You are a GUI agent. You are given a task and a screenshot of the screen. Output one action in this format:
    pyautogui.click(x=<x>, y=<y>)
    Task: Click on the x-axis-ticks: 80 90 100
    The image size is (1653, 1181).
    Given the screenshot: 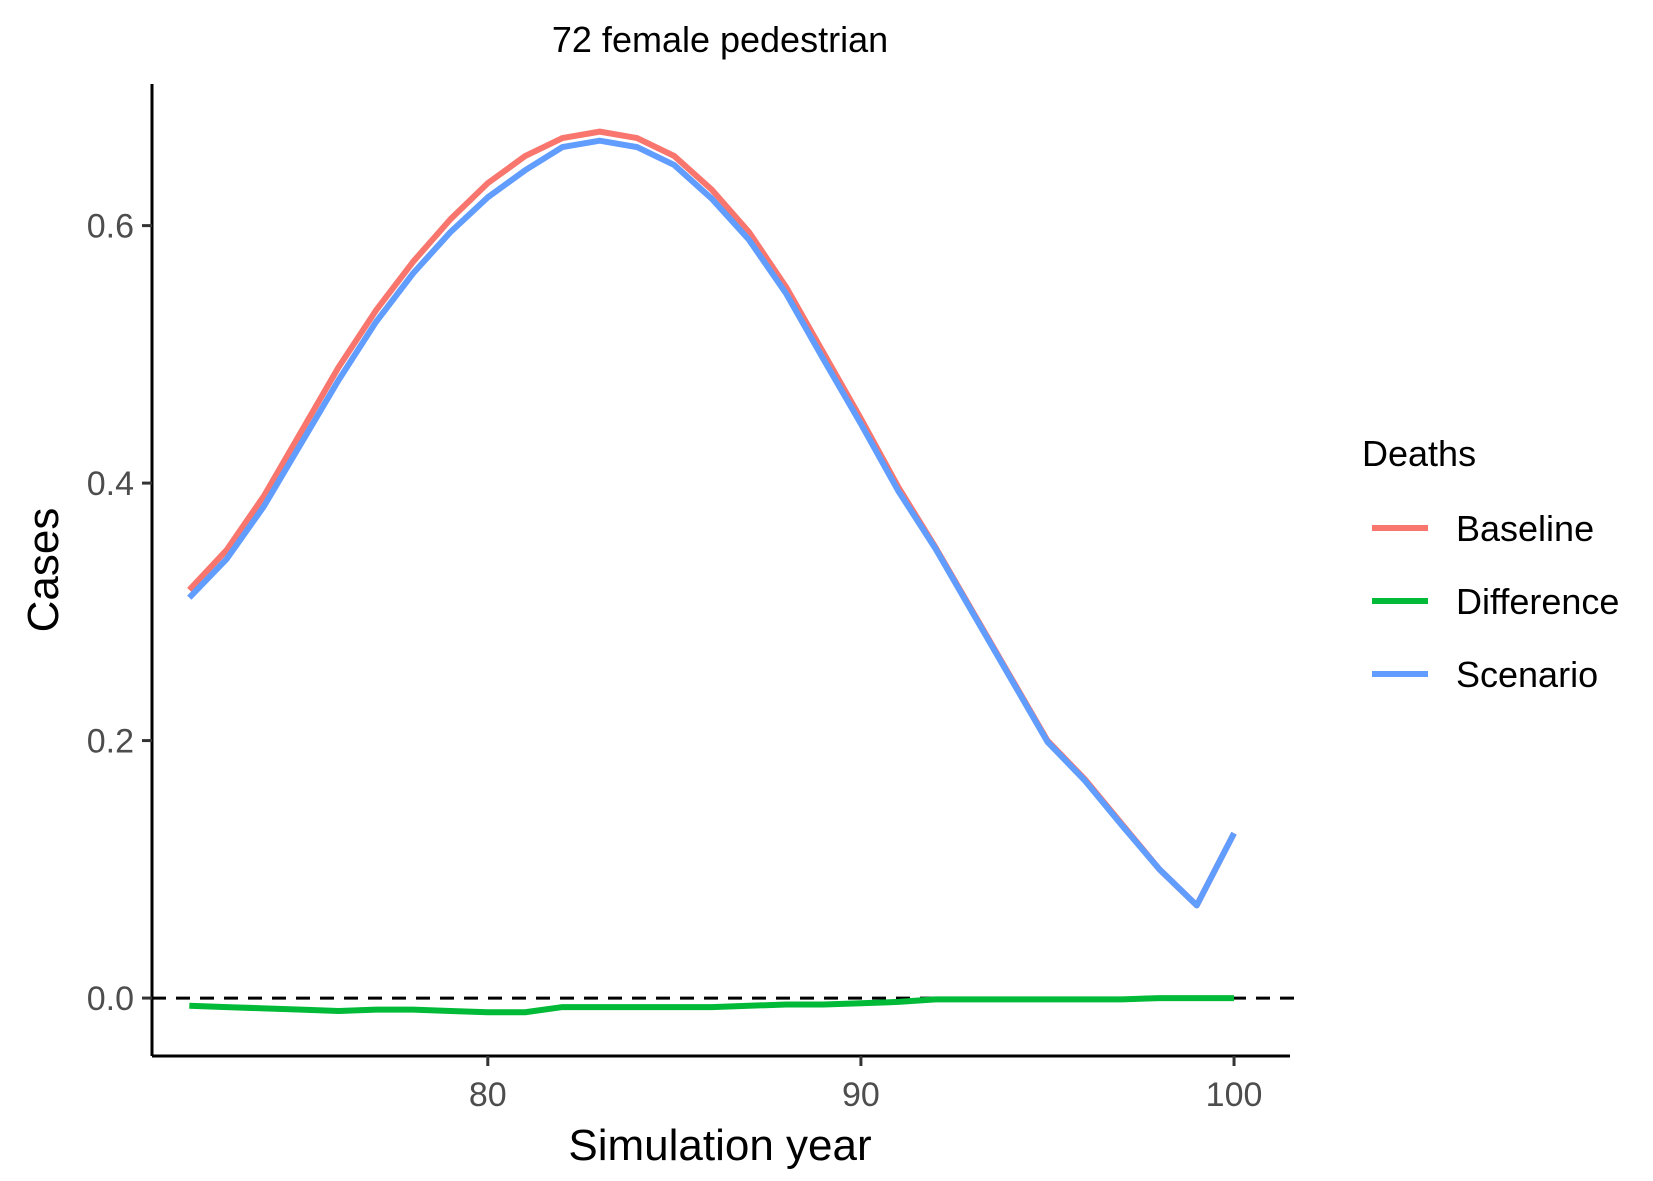 What is the action you would take?
    pyautogui.click(x=866, y=1085)
    